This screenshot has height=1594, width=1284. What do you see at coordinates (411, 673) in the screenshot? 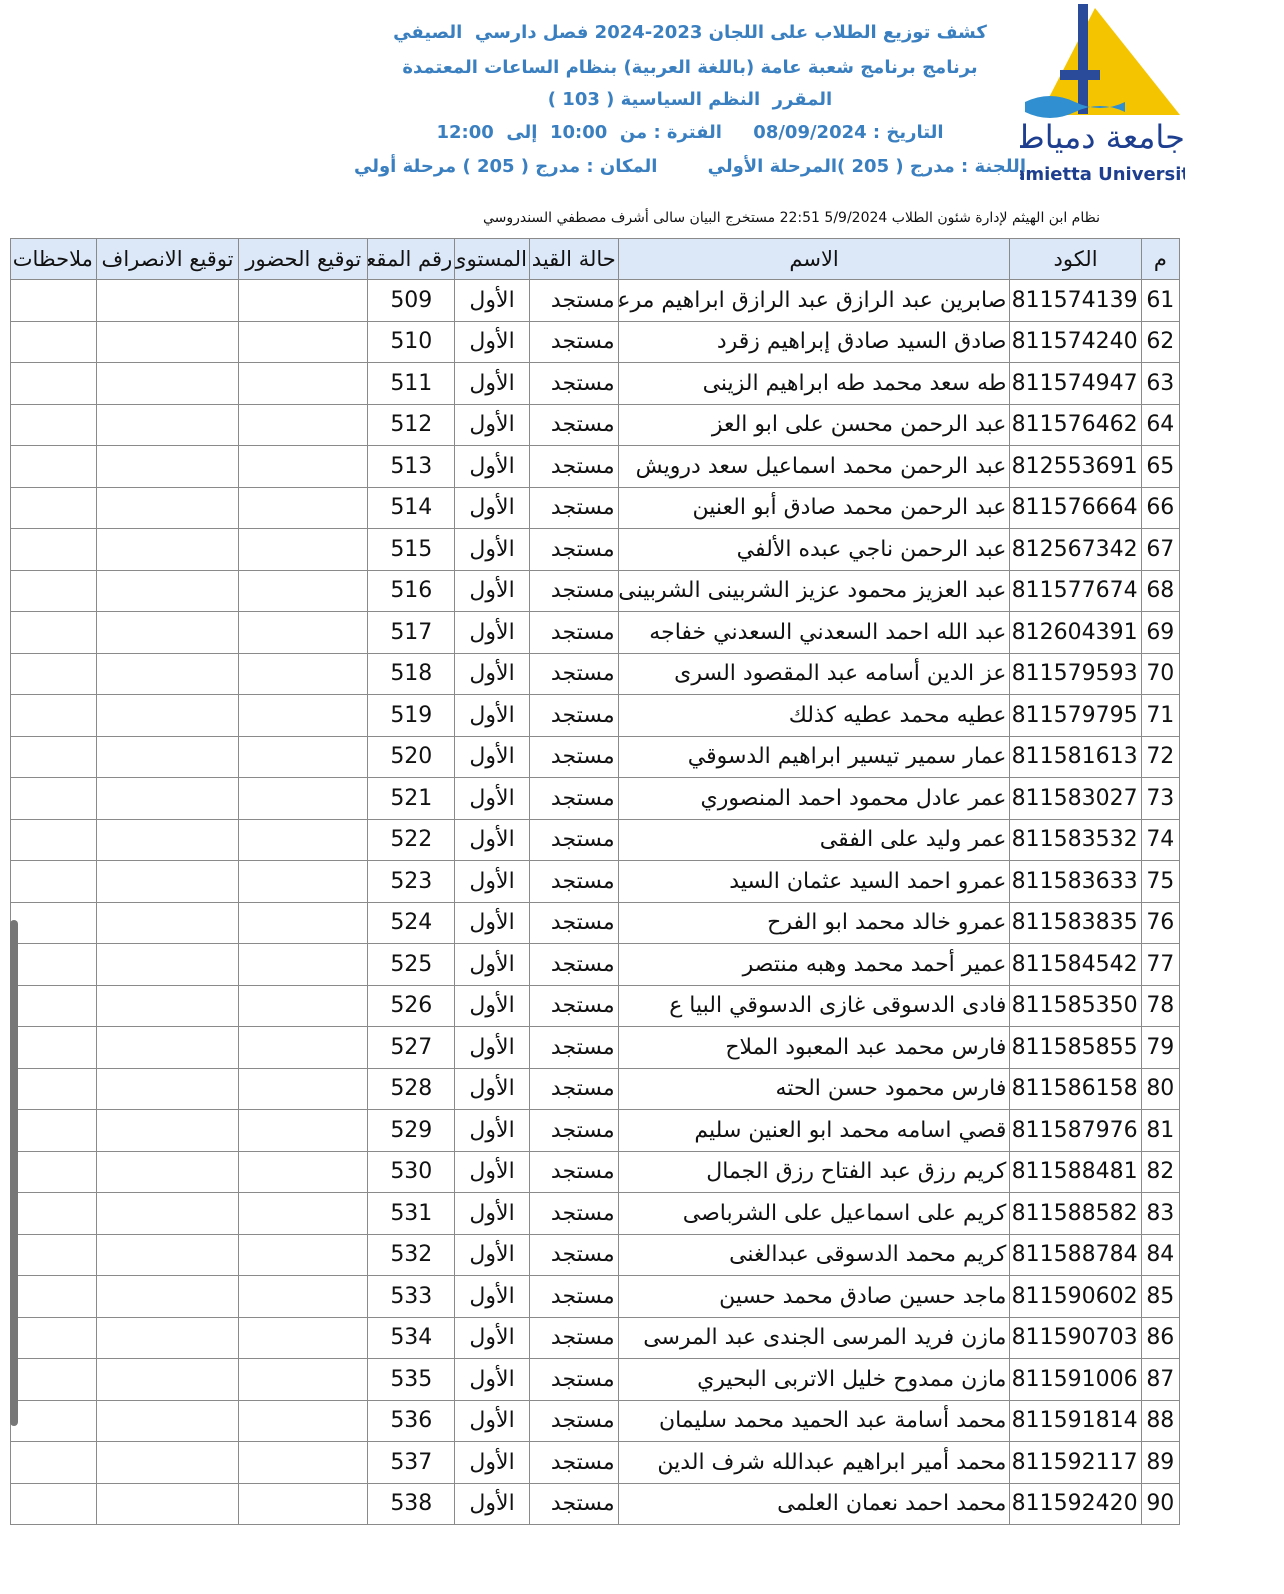
I see `seat-number: 518` at bounding box center [411, 673].